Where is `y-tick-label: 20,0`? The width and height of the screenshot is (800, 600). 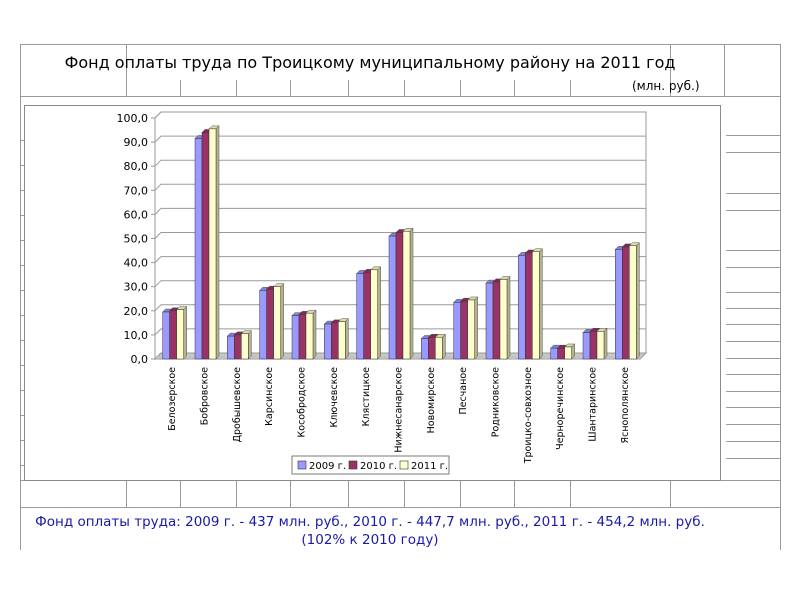 y-tick-label: 20,0 is located at coordinates (136, 311).